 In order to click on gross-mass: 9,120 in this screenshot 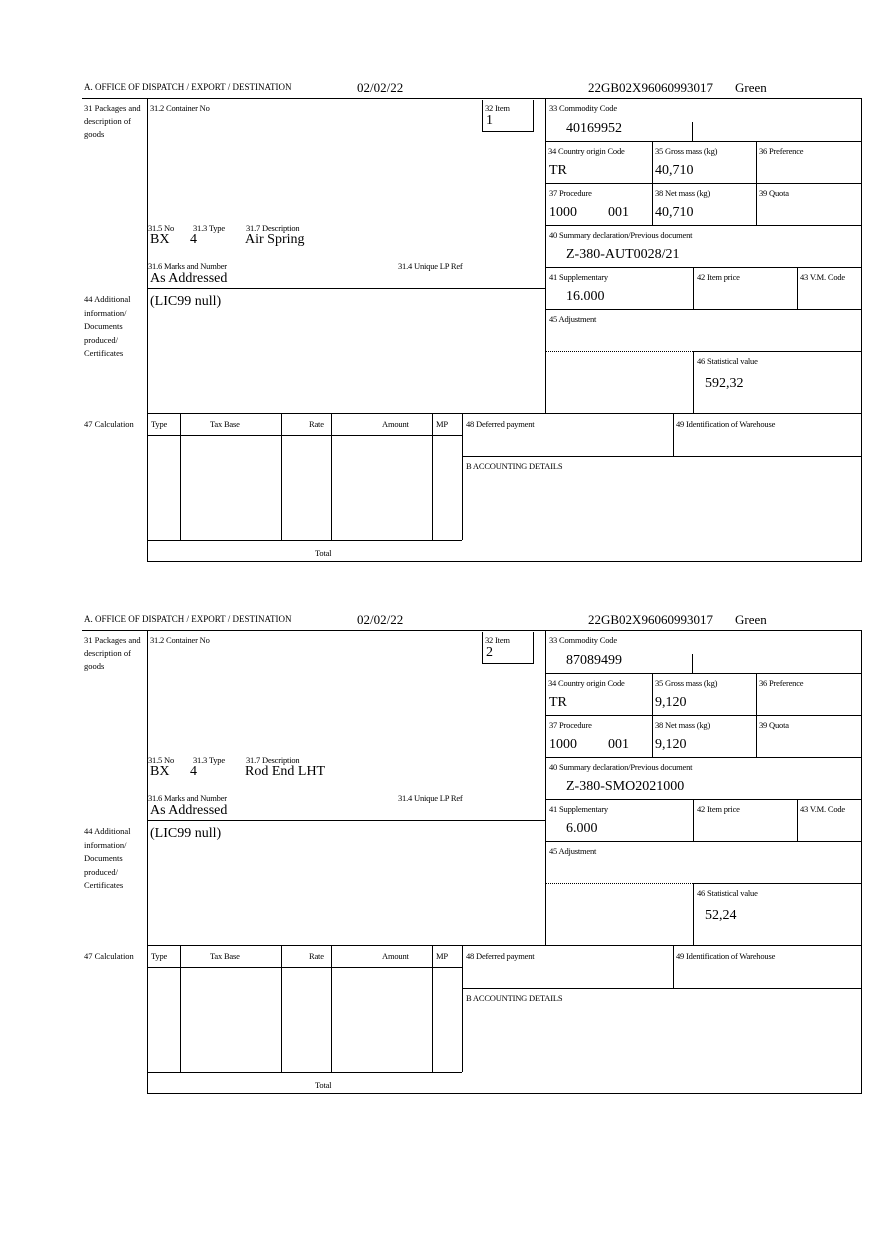, I will do `click(671, 702)`.